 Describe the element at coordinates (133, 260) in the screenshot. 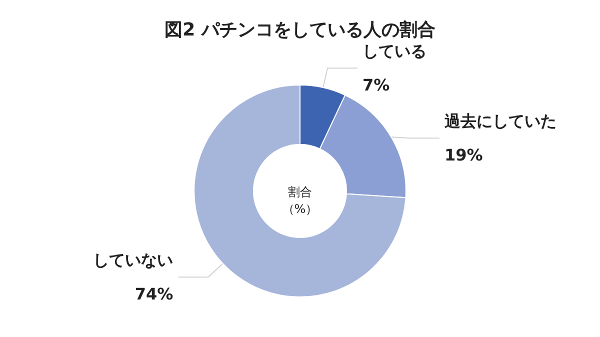

I see `slice-label: していない` at that location.